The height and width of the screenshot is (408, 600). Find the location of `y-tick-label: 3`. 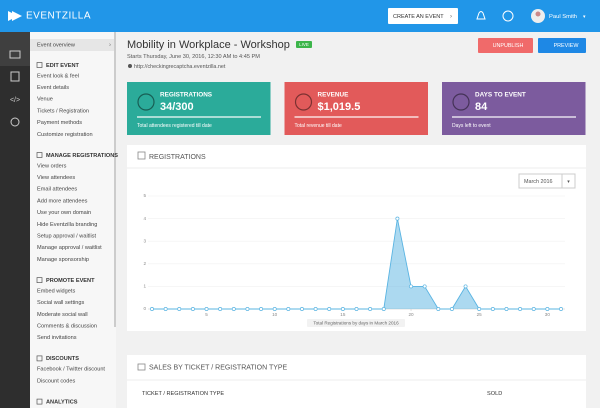

y-tick-label: 3 is located at coordinates (144, 240).